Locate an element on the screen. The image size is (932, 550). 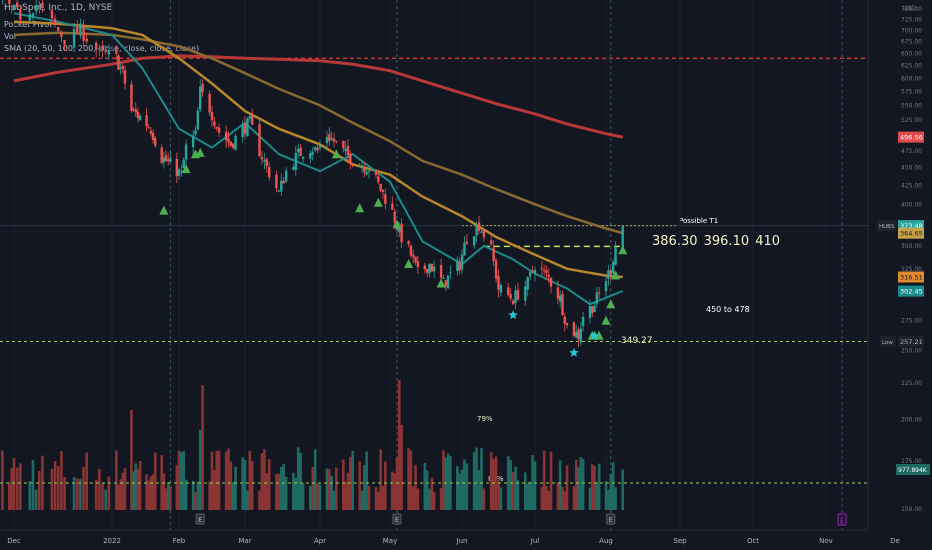
time-tick-label: Oct is located at coordinates (753, 541).